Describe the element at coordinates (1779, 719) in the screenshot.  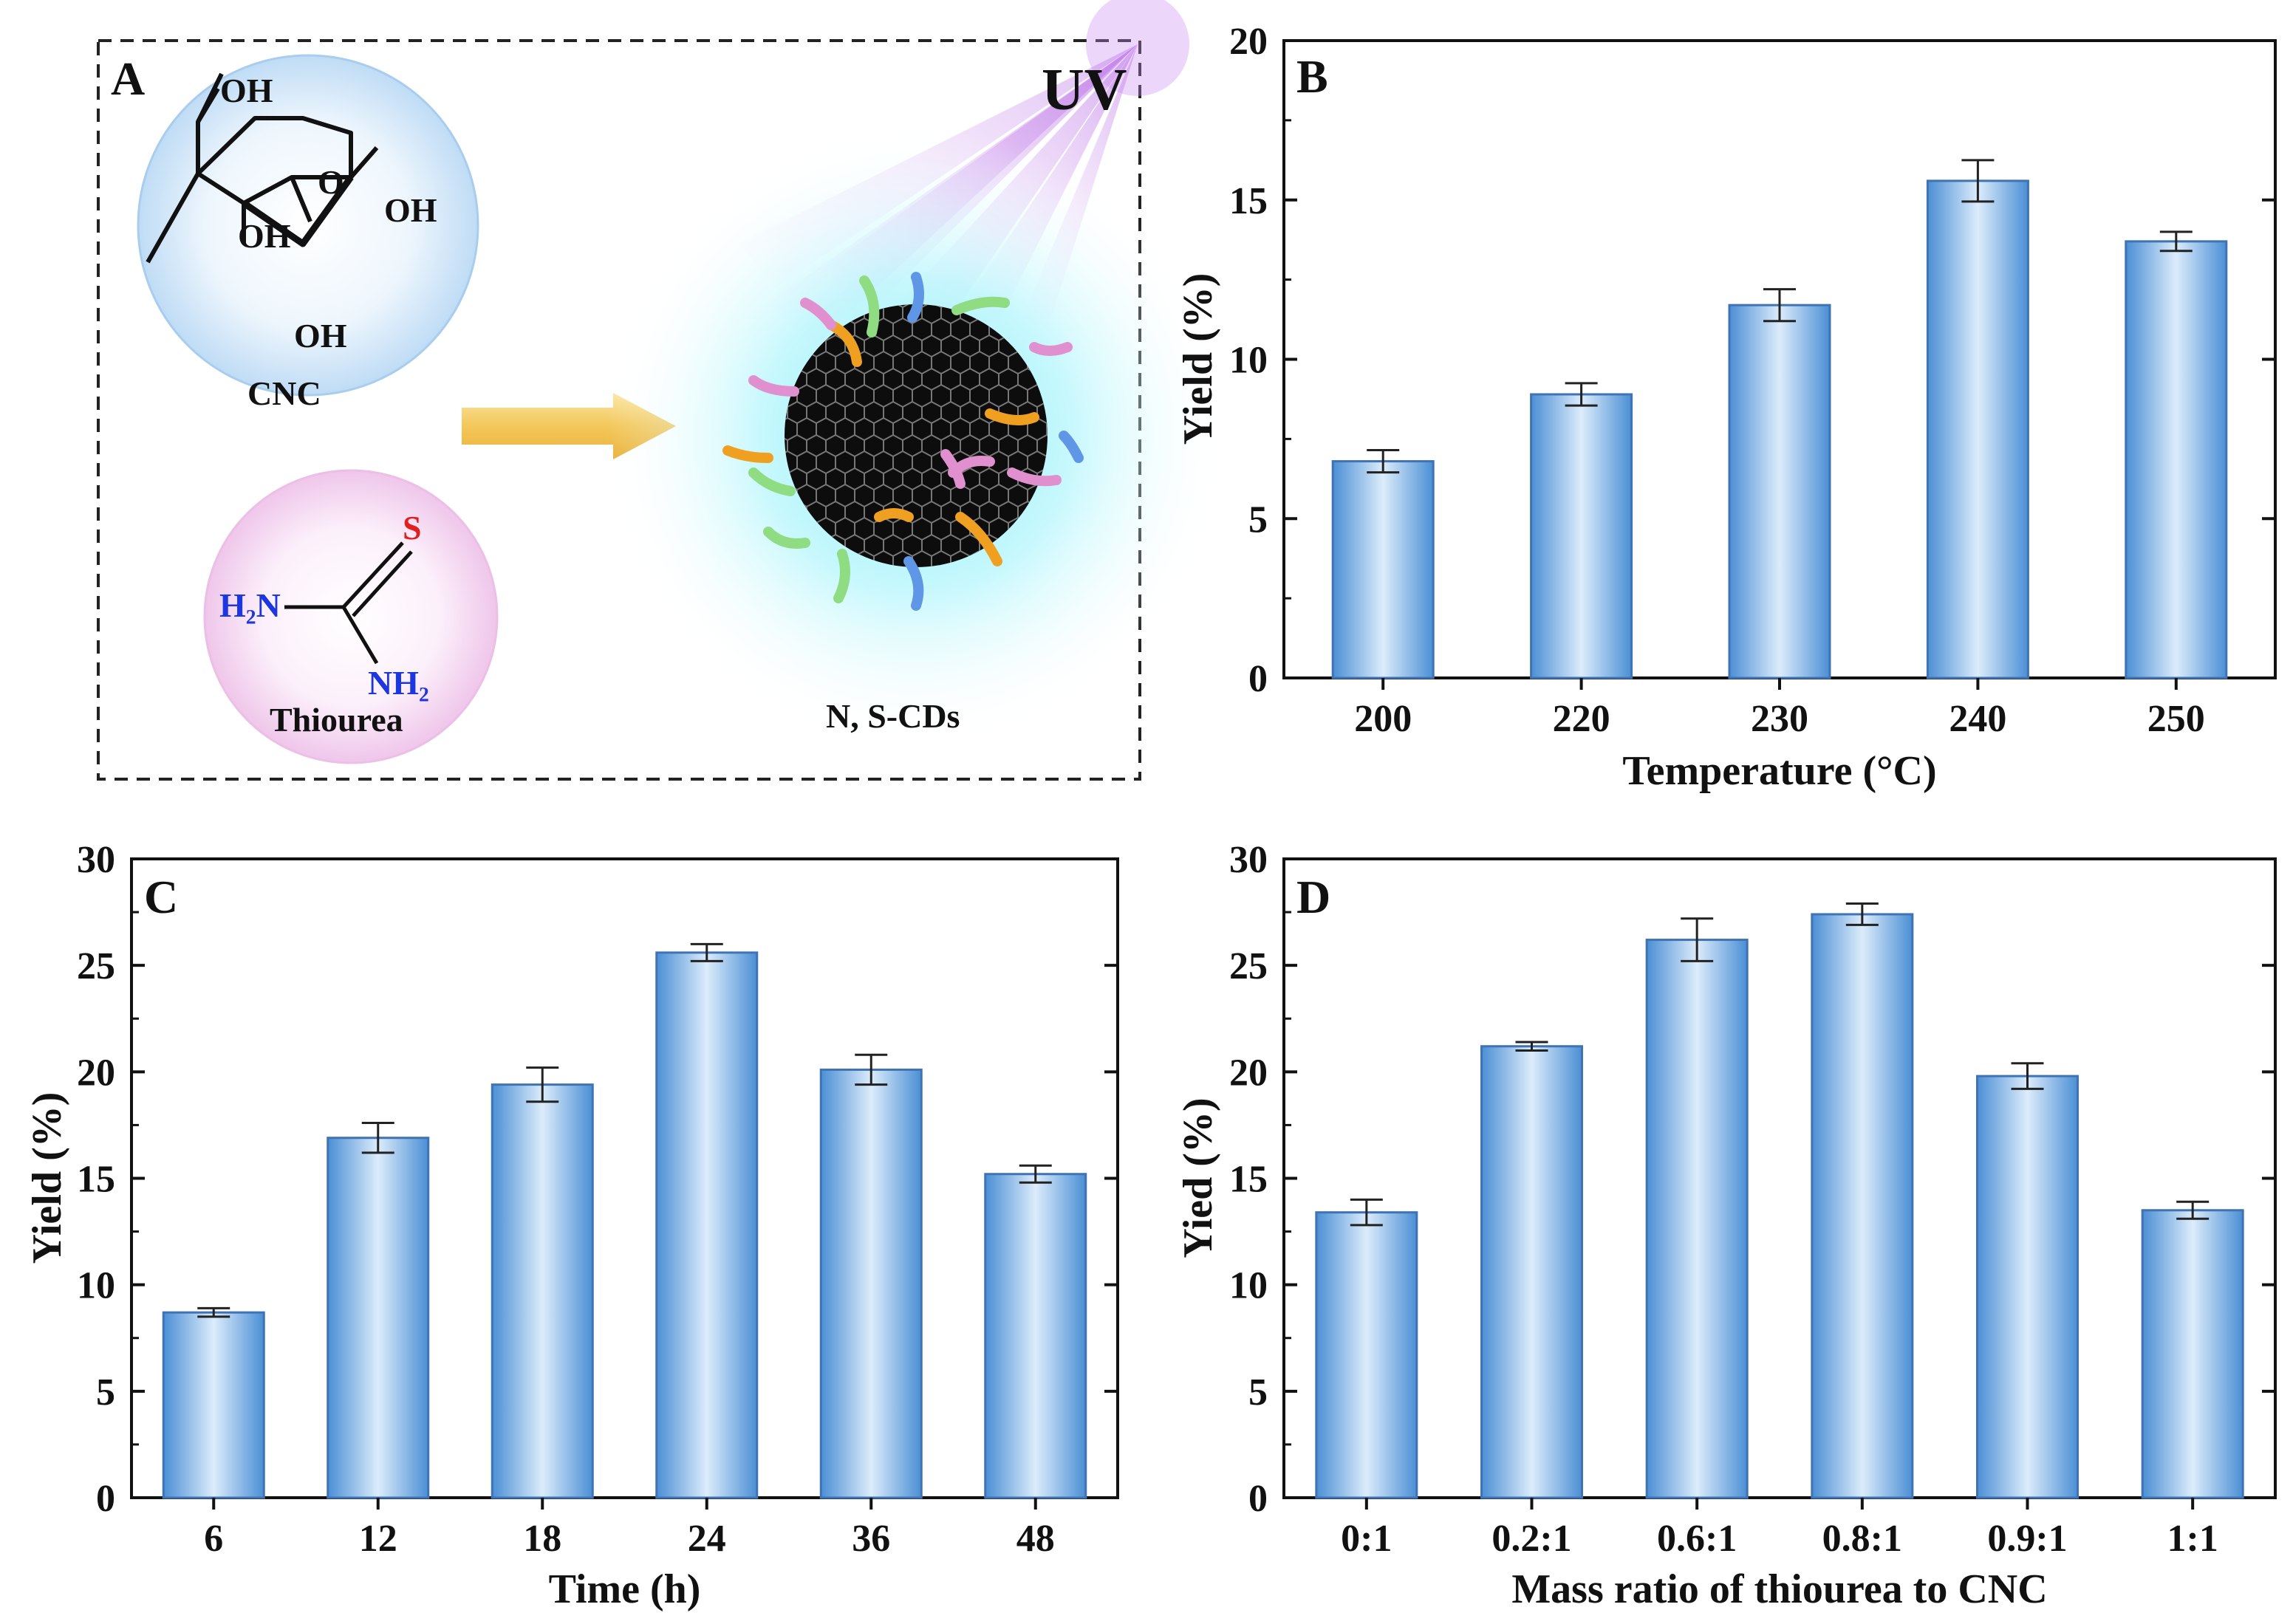
I see `x-tick-label: 230` at that location.